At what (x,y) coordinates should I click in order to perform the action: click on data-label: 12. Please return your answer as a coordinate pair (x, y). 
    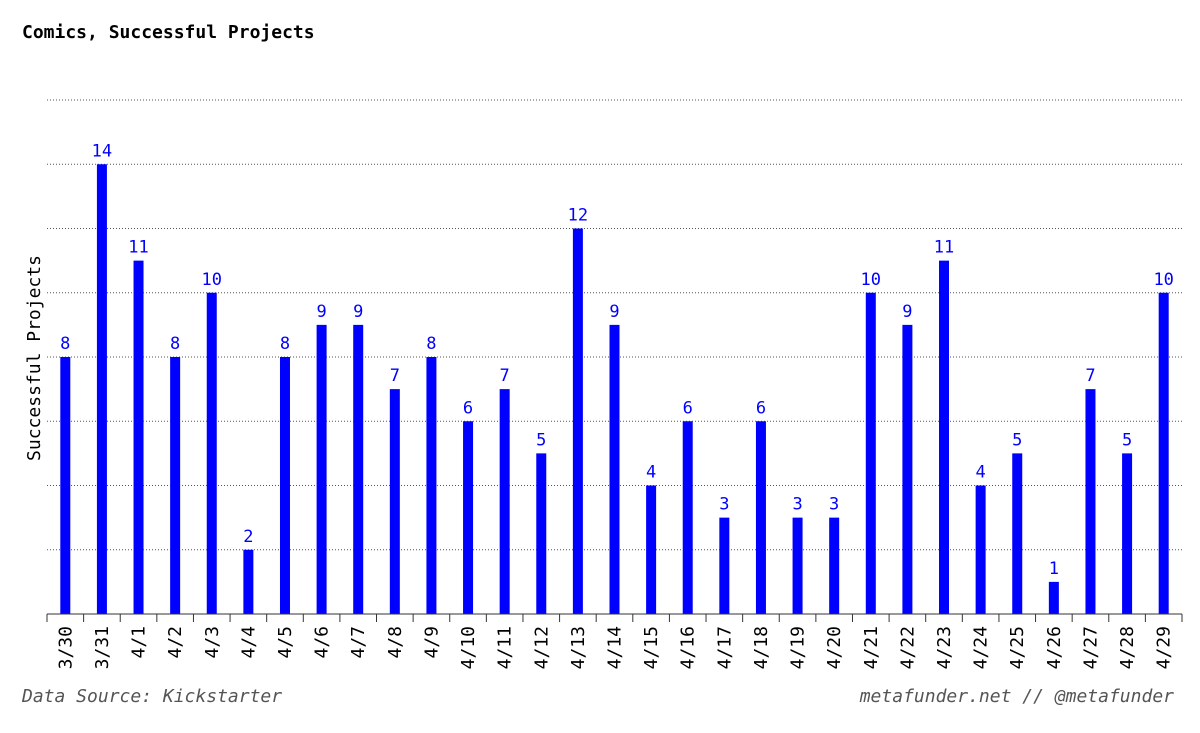
    Looking at the image, I should click on (578, 216).